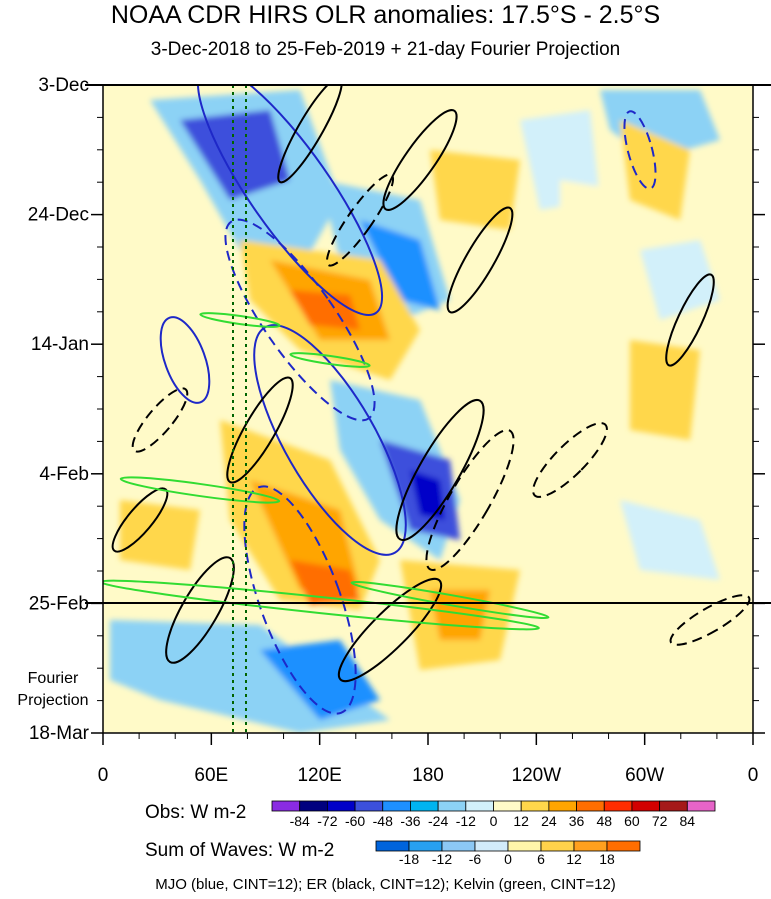 The height and width of the screenshot is (899, 771). What do you see at coordinates (383, 821) in the screenshot?
I see `colorbar-label: -48` at bounding box center [383, 821].